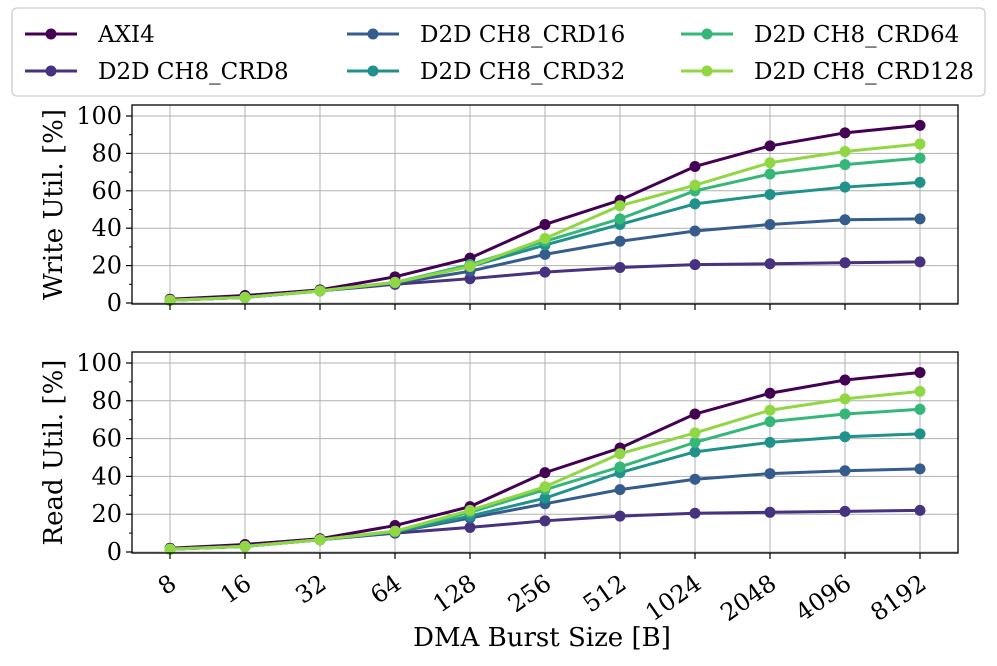  What do you see at coordinates (235, 589) in the screenshot?
I see `x-tick-label: 16` at bounding box center [235, 589].